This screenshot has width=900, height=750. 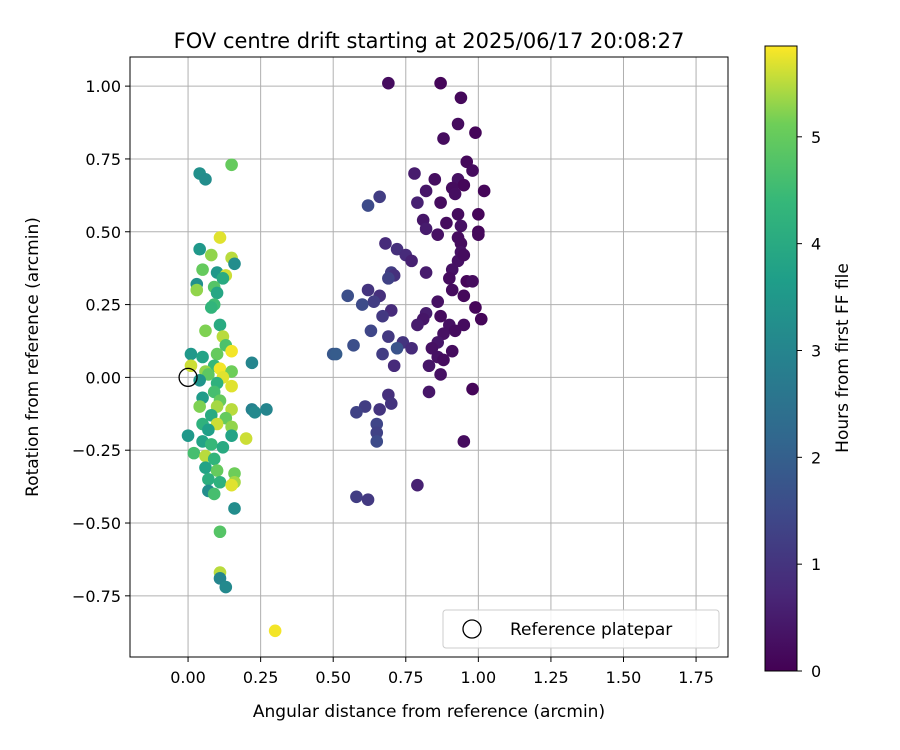 I want to click on colorbar-gradient, so click(x=781, y=358).